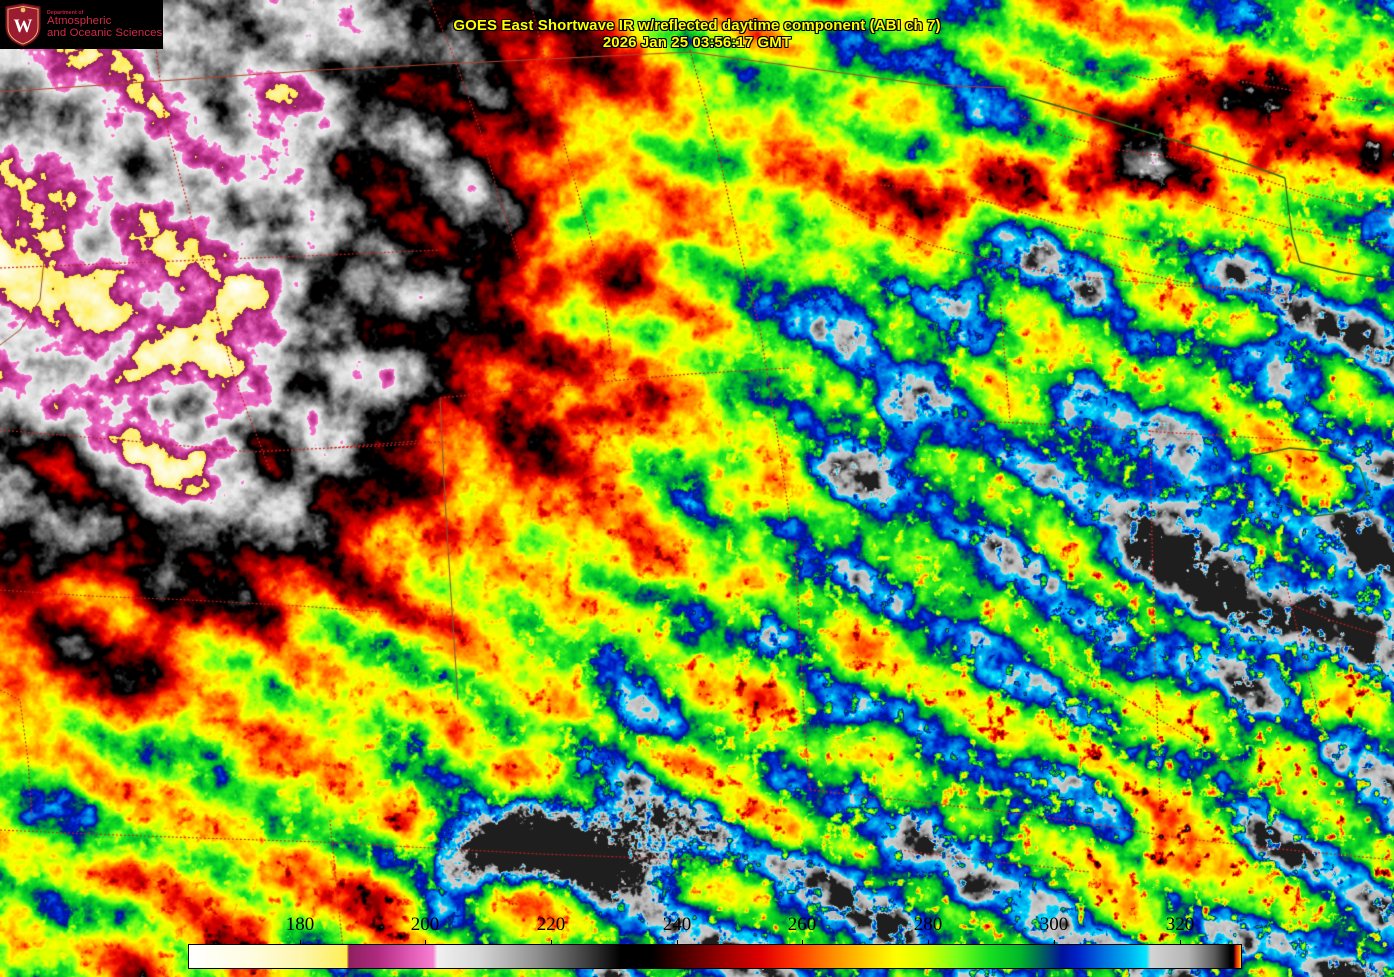 Image resolution: width=1394 pixels, height=977 pixels. What do you see at coordinates (1054, 924) in the screenshot?
I see `colorbar-label-300: 300` at bounding box center [1054, 924].